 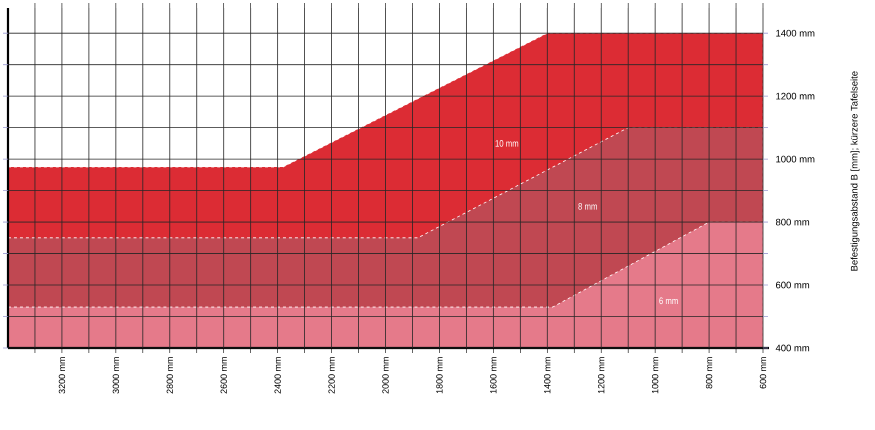 I want to click on y-tick-label: 1200 mm, so click(x=795, y=96).